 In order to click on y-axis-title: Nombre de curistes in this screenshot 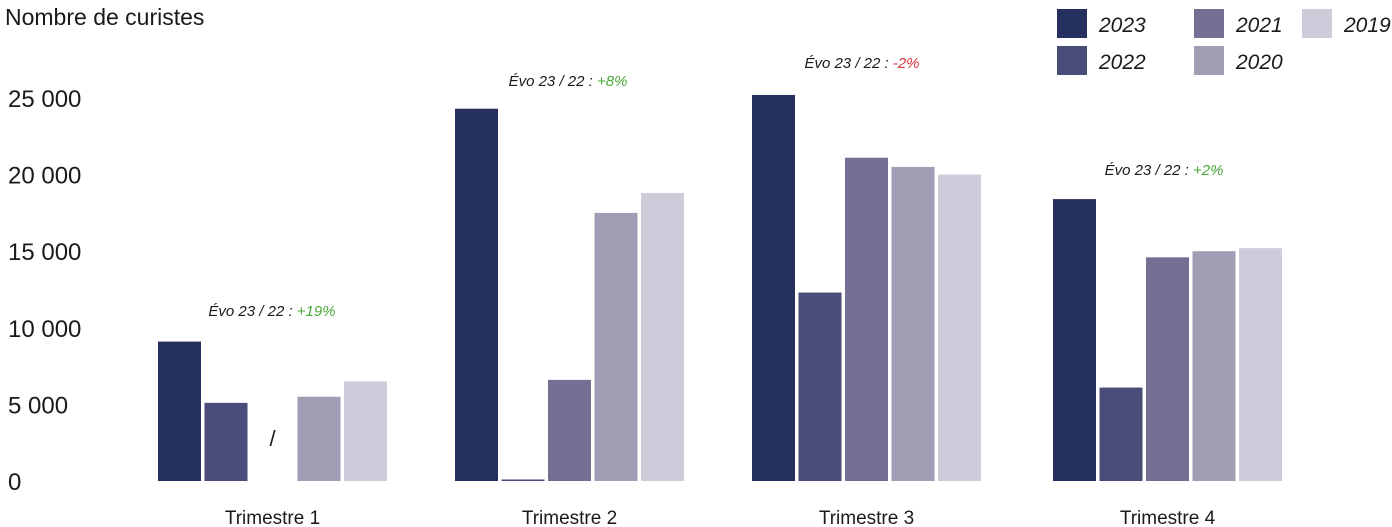, I will do `click(104, 17)`.